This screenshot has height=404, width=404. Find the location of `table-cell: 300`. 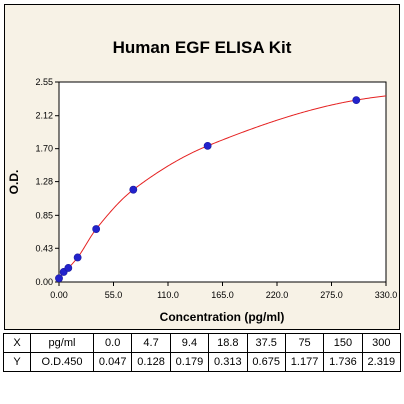

table-cell: 300 is located at coordinates (381, 343).